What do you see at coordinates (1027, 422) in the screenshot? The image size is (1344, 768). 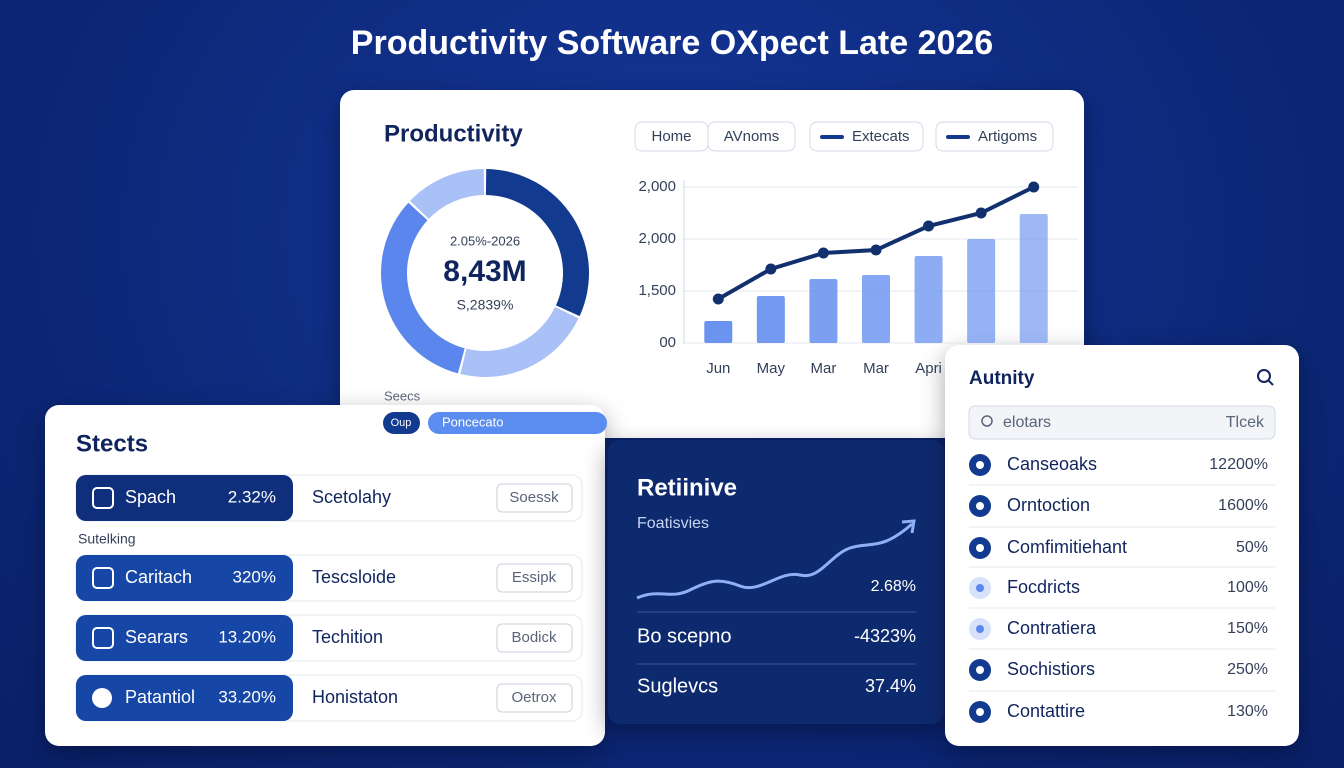 I see `search-placeholder: elotars` at bounding box center [1027, 422].